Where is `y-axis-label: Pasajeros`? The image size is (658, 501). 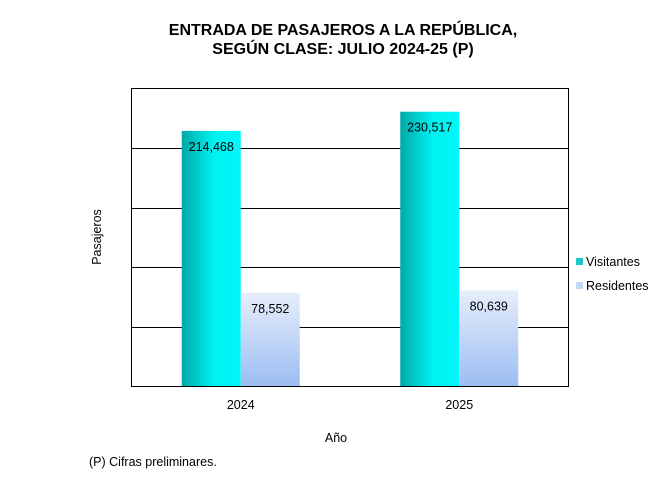
y-axis-label: Pasajeros is located at coordinates (97, 237).